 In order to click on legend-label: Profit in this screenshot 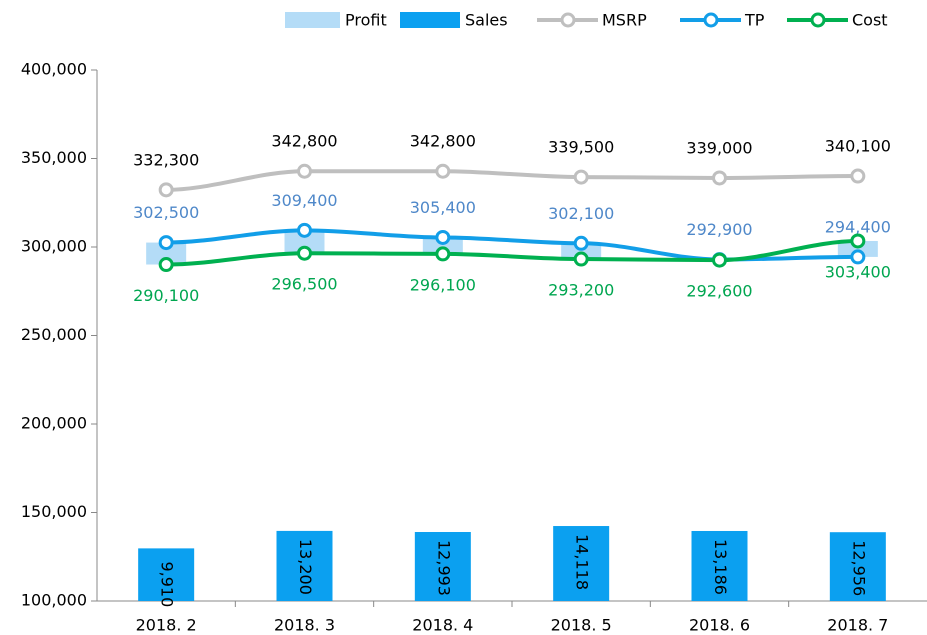, I will do `click(366, 20)`.